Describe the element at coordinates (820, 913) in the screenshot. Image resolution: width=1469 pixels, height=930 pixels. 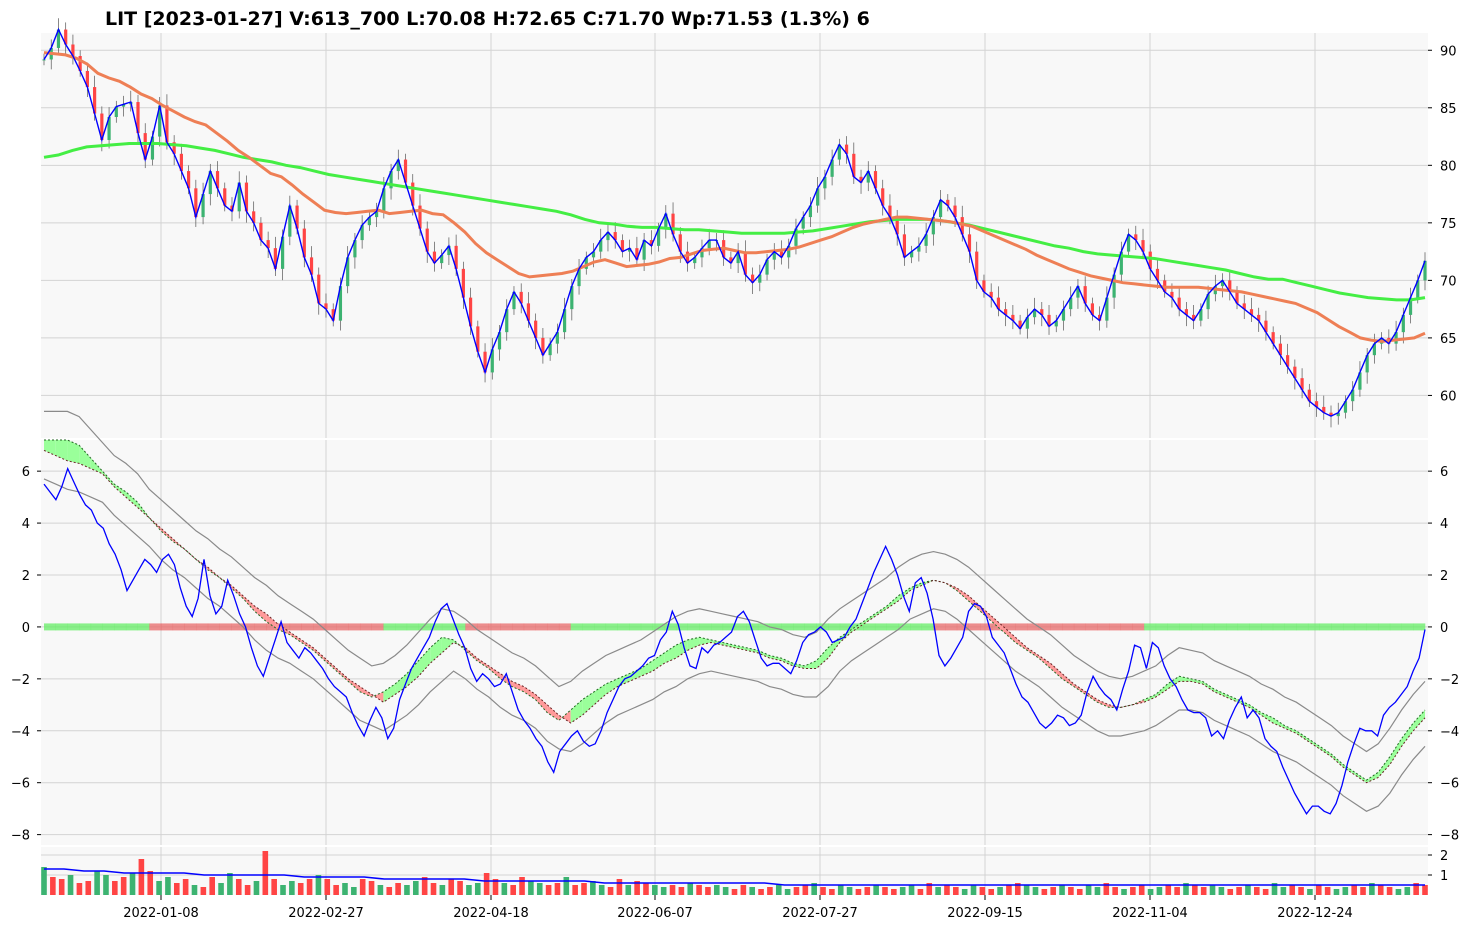
I see `x-tick-label: 2022-07-27` at that location.